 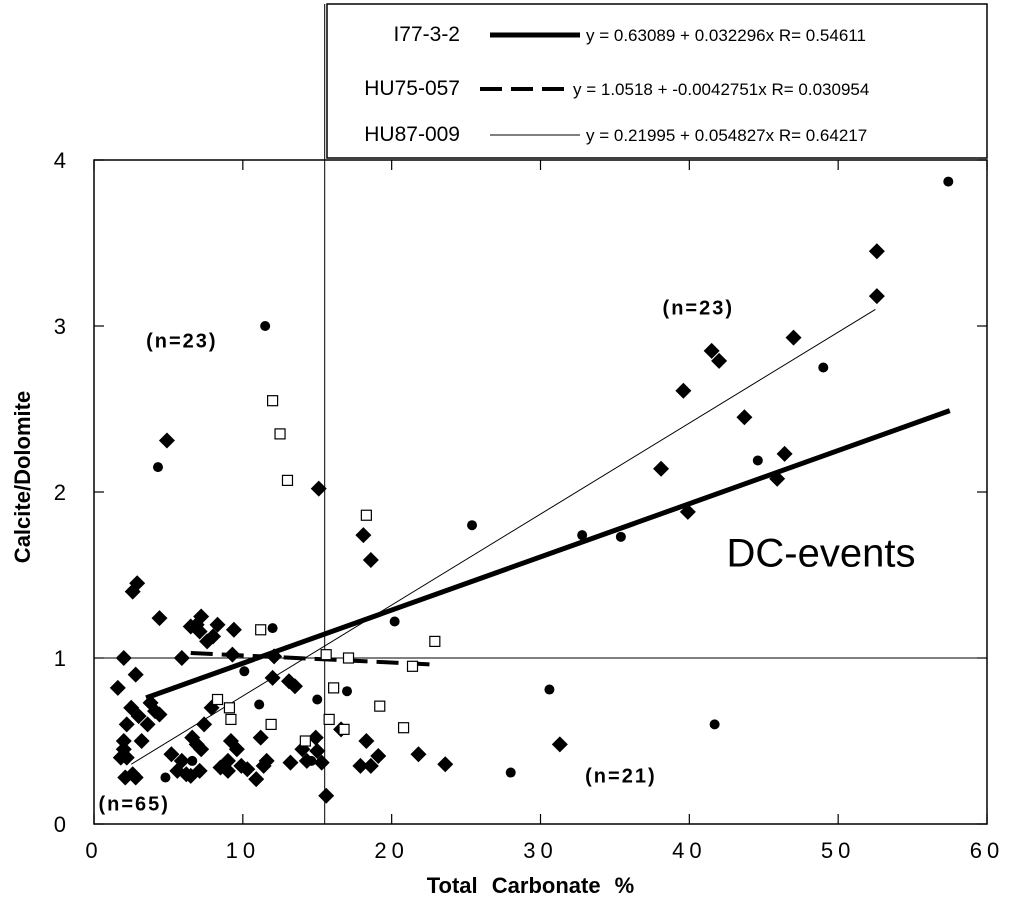 What do you see at coordinates (721, 89) in the screenshot?
I see `legend-equation-hu75: y = 1.0518 + -0.0042751x R= 0.030954` at bounding box center [721, 89].